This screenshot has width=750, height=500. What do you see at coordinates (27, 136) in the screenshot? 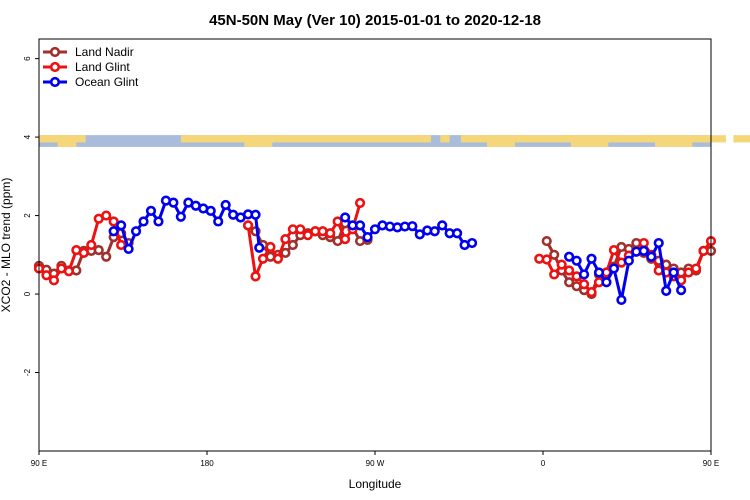
I see `y-tick-label: 4` at bounding box center [27, 136].